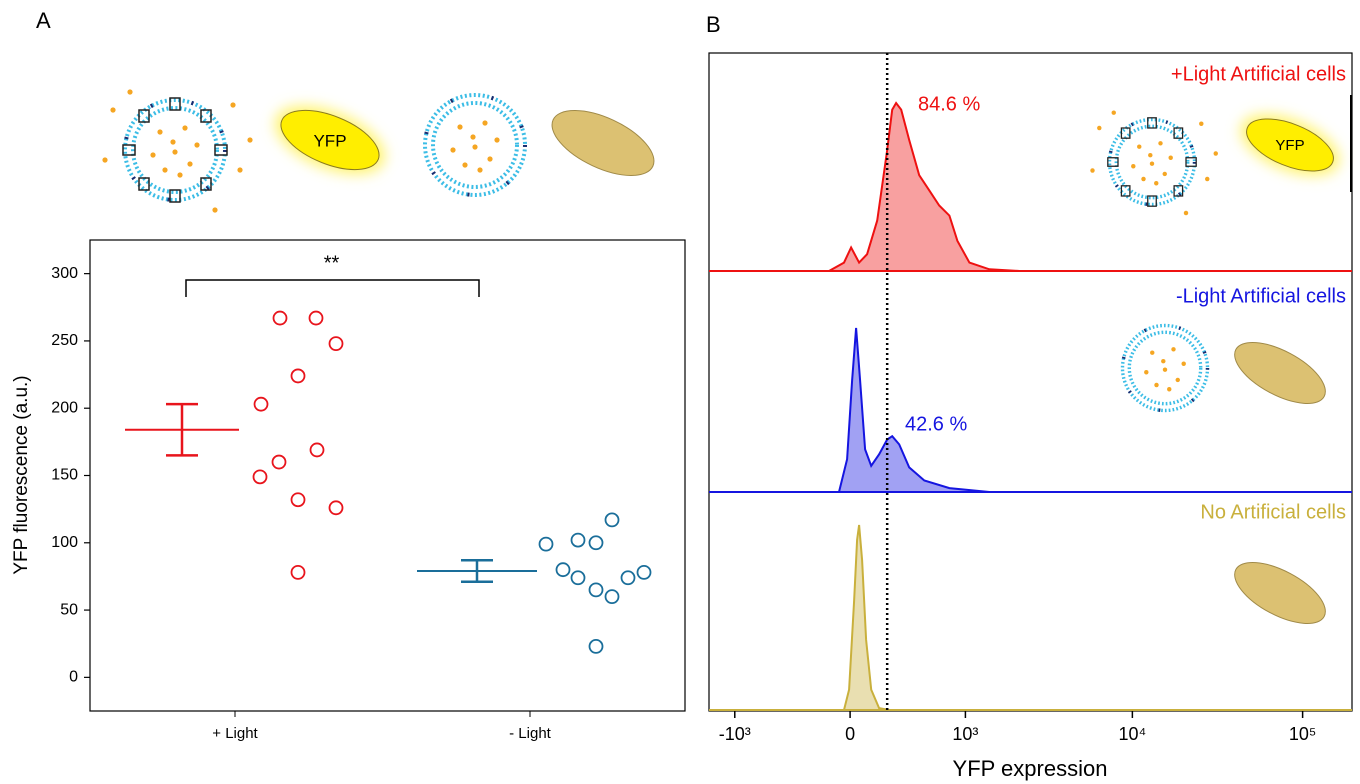 This screenshot has width=1360, height=784. Describe the element at coordinates (64, 273) in the screenshot. I see `y-tick-label: 300` at that location.